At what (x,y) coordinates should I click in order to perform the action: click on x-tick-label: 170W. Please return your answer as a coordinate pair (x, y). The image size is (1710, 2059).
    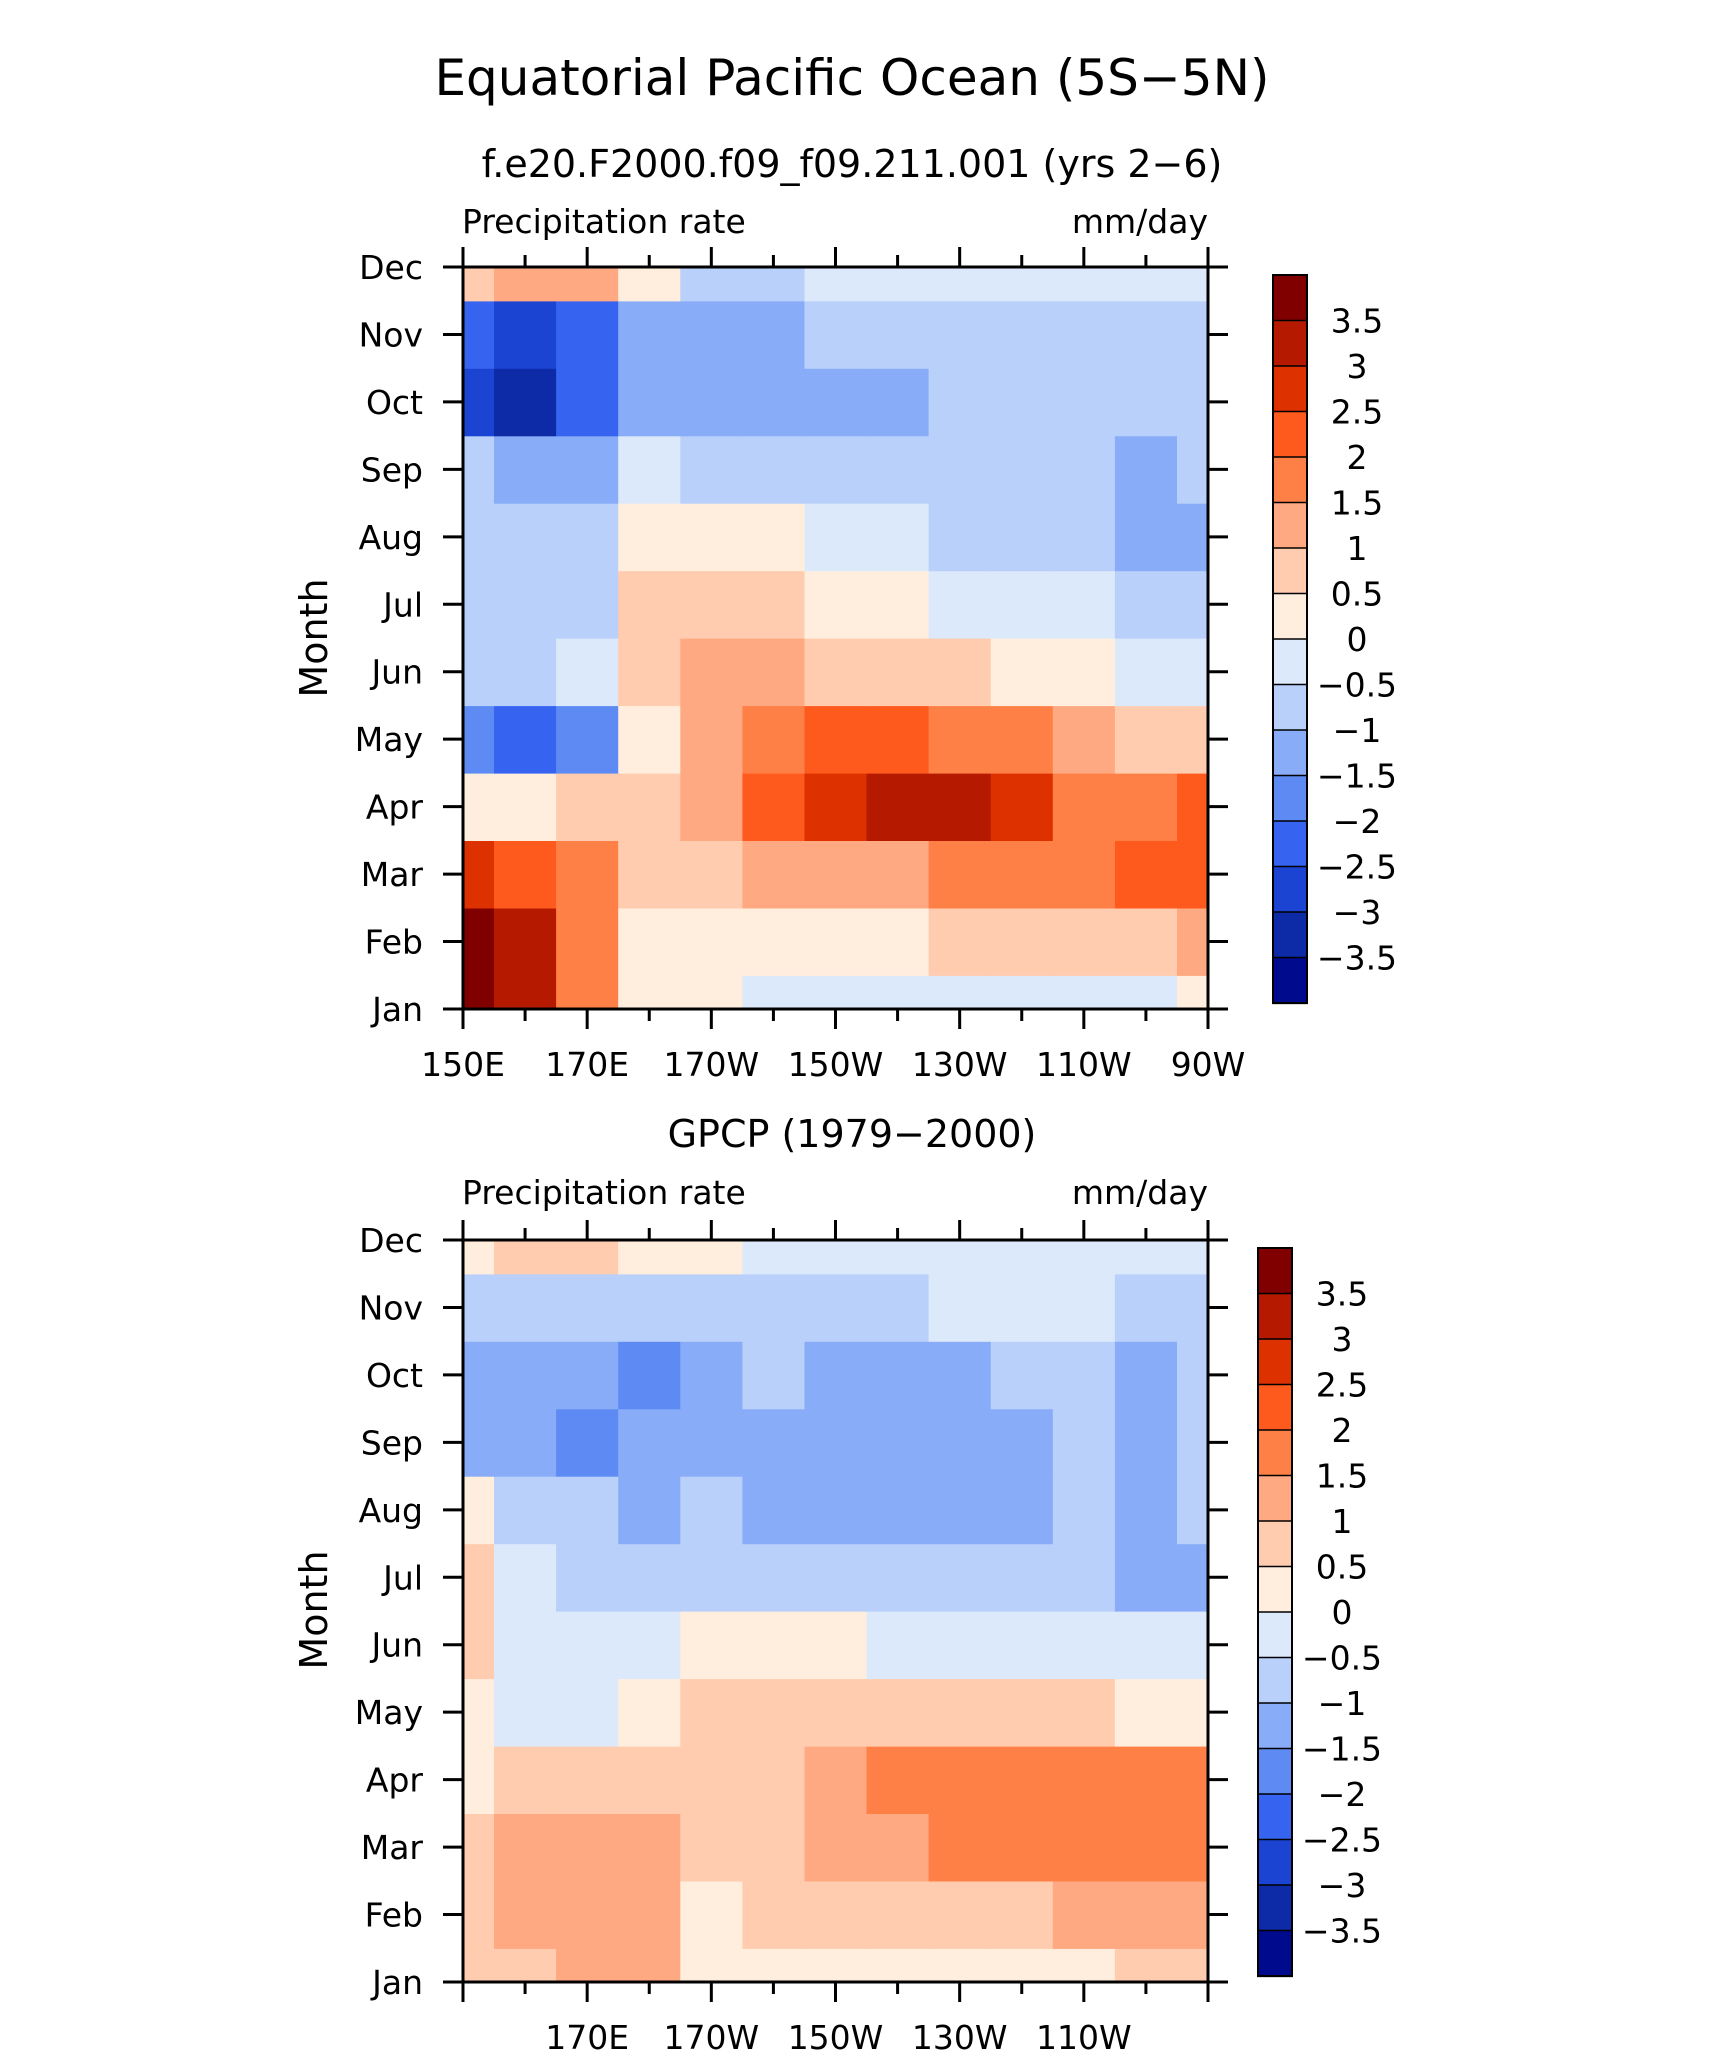
    Looking at the image, I should click on (712, 1064).